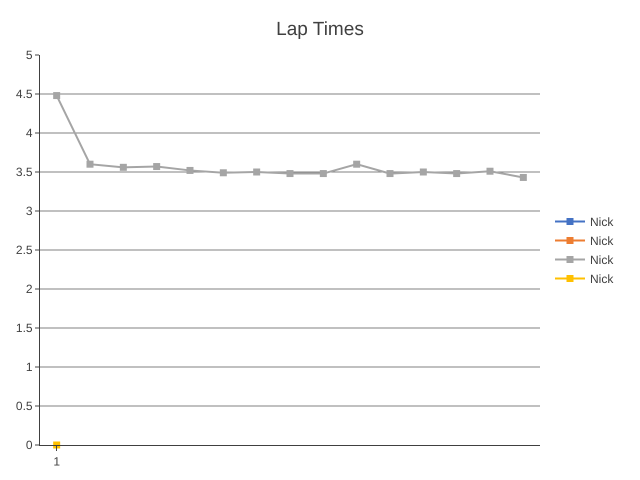 The width and height of the screenshot is (640, 480). What do you see at coordinates (24, 406) in the screenshot?
I see `y-tick-label: 0.5` at bounding box center [24, 406].